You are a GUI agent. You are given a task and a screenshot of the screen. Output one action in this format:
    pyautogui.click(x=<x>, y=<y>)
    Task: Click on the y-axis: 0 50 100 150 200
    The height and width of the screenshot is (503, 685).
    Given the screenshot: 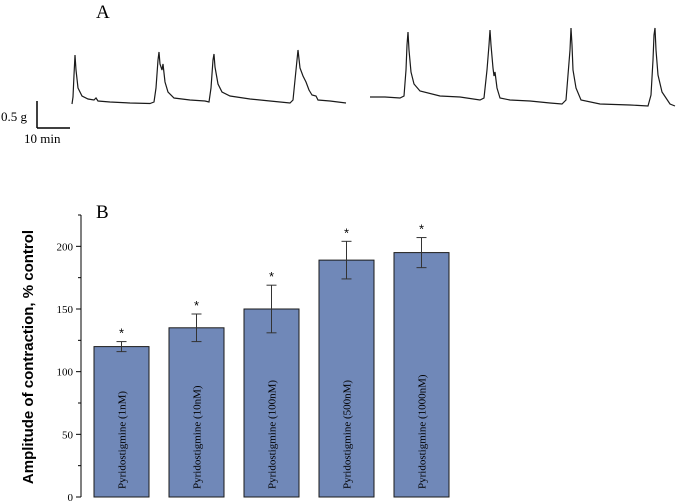 What is the action you would take?
    pyautogui.click(x=69, y=358)
    